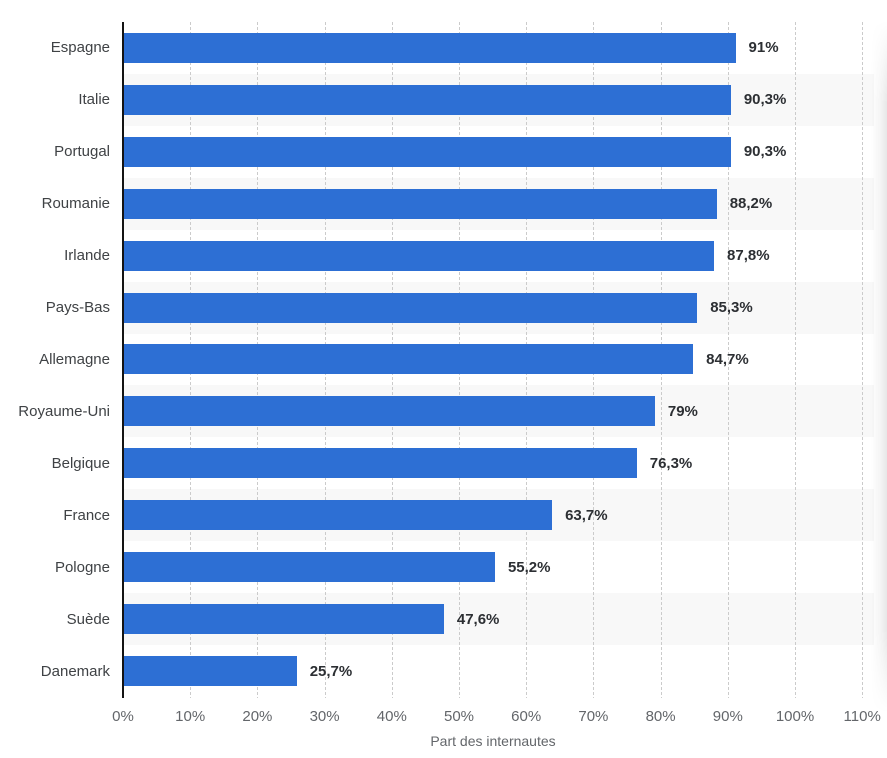  What do you see at coordinates (86, 515) in the screenshot?
I see `category-label: France` at bounding box center [86, 515].